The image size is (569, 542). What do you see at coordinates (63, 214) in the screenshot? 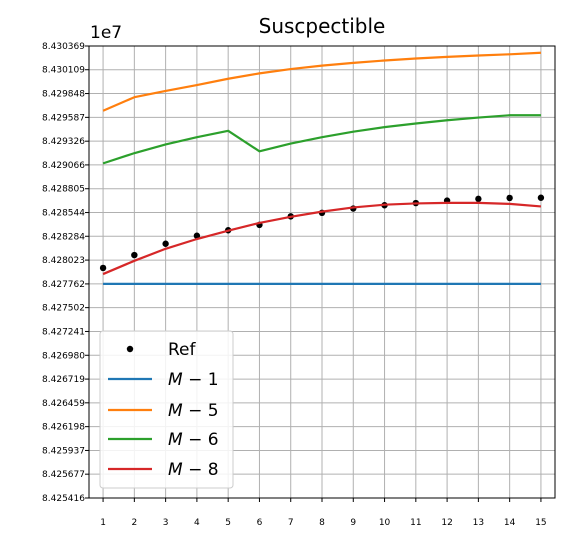
I see `y-tick-label: 8.428544` at bounding box center [63, 214].